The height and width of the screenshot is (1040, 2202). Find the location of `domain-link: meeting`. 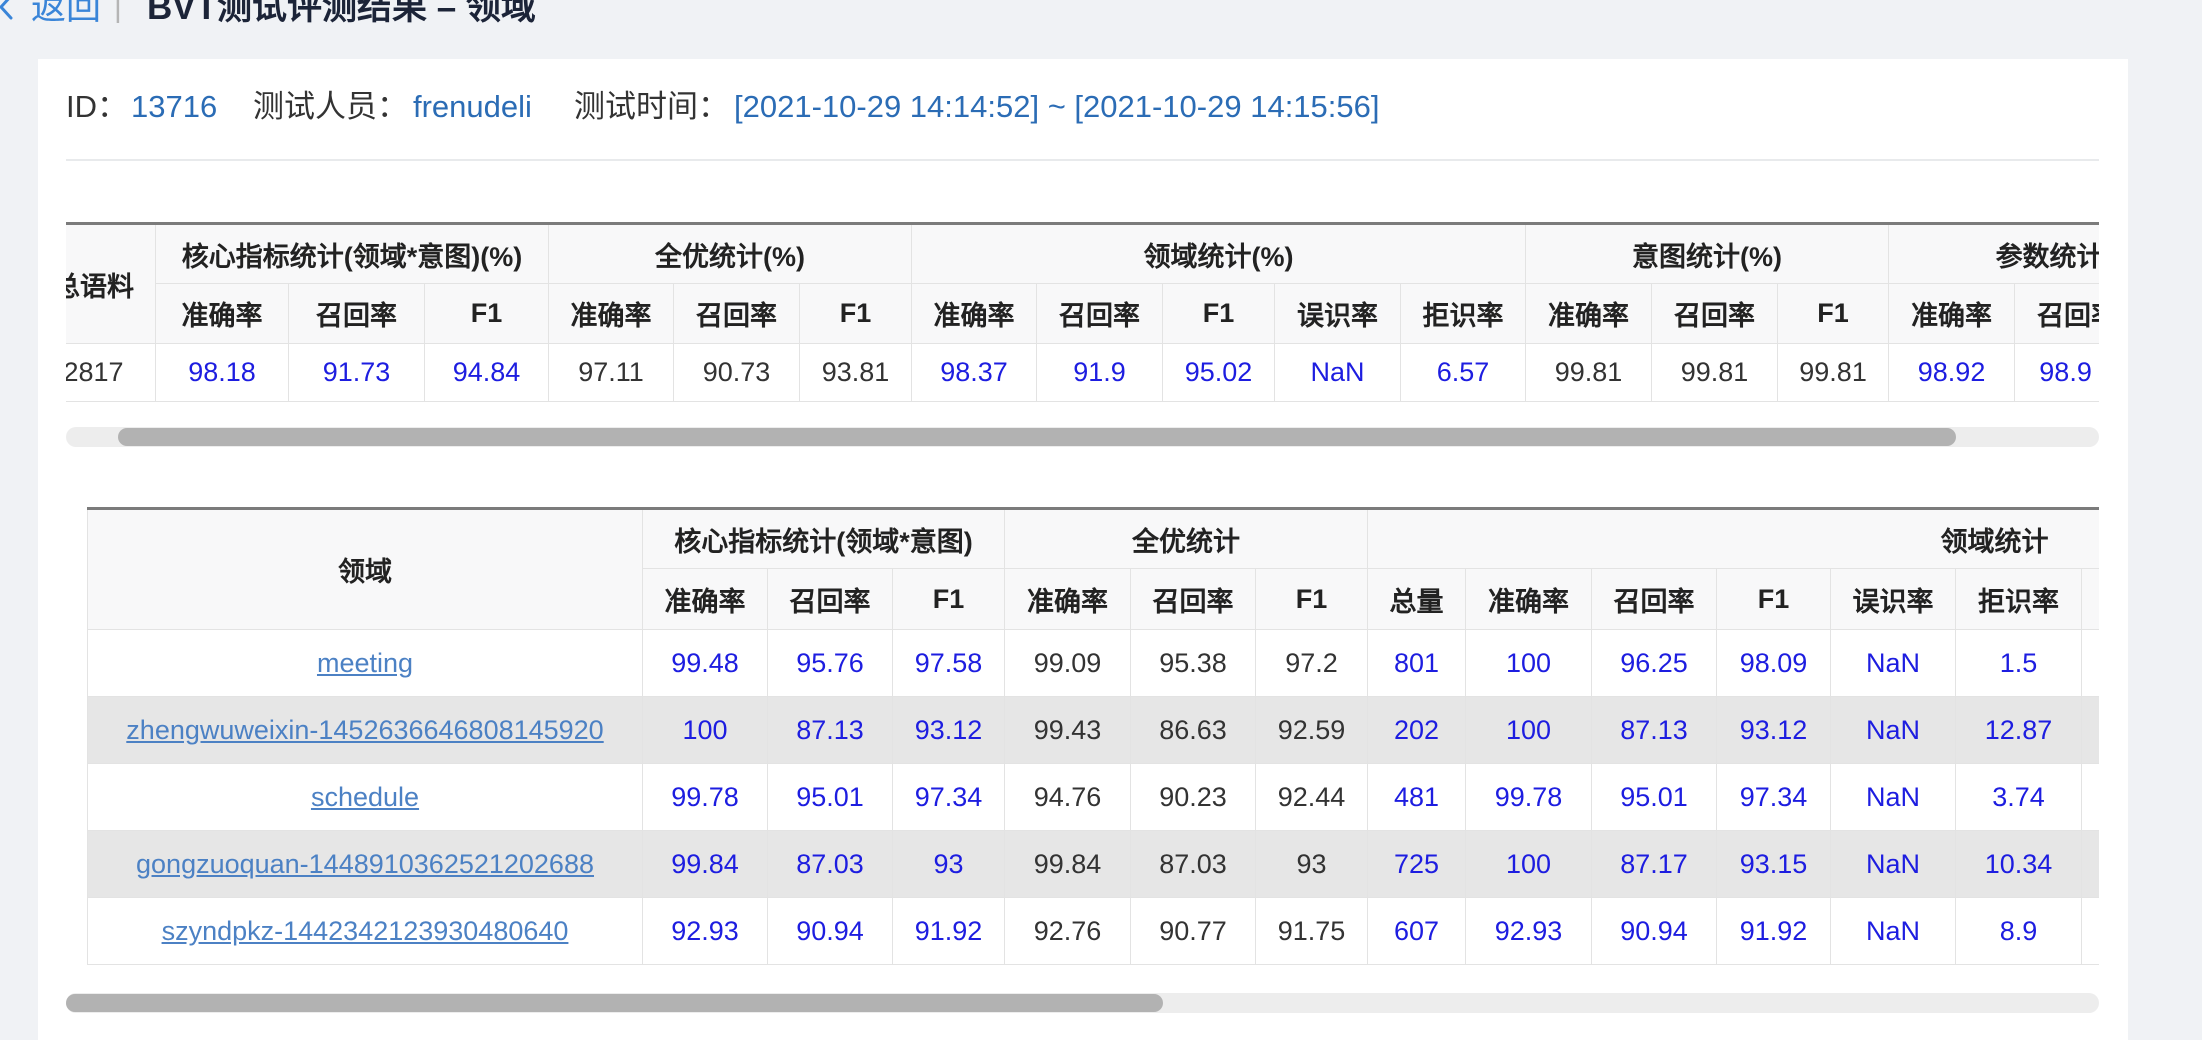

domain-link: meeting is located at coordinates (365, 662).